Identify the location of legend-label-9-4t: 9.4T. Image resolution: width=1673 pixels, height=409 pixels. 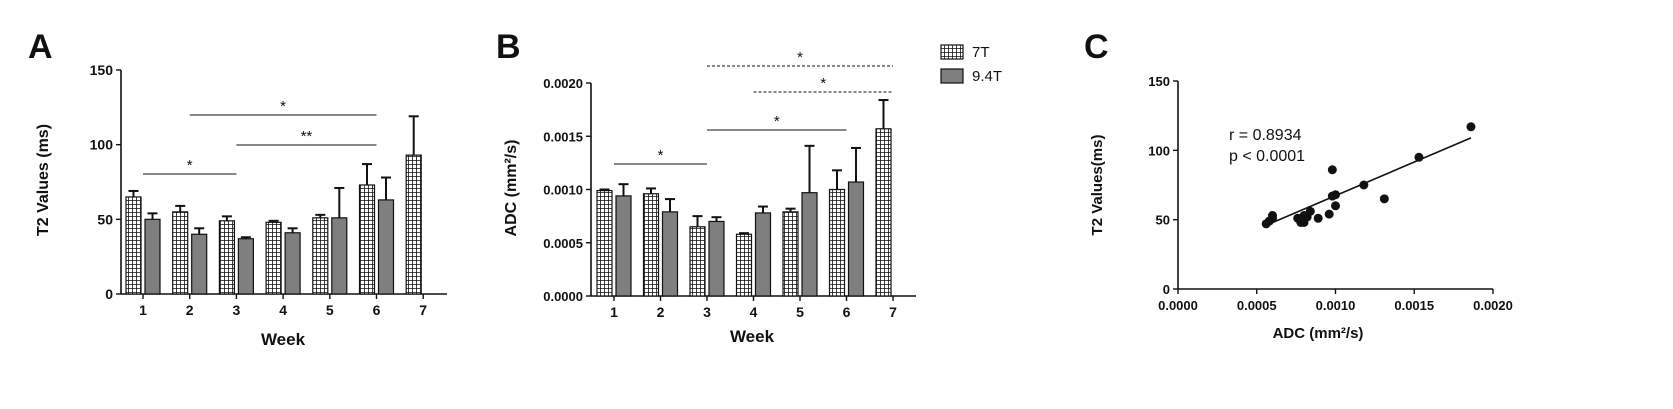
(987, 76).